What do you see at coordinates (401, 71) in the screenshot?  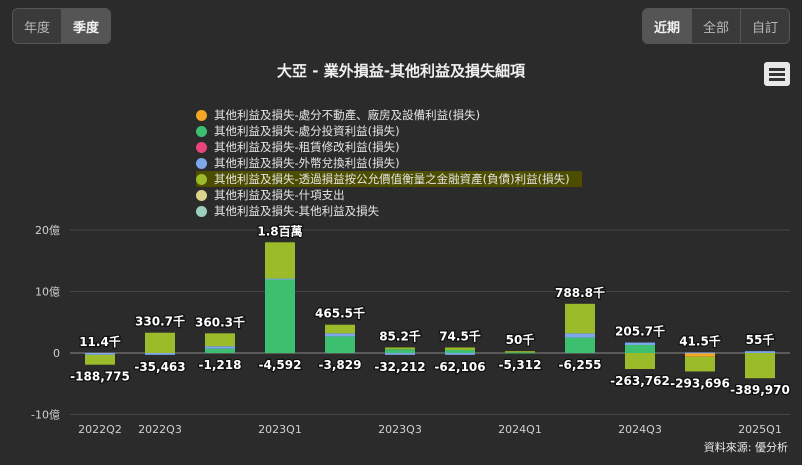 I see `chart-title: 大亞 - 業外損益-其他利益及損失細項` at bounding box center [401, 71].